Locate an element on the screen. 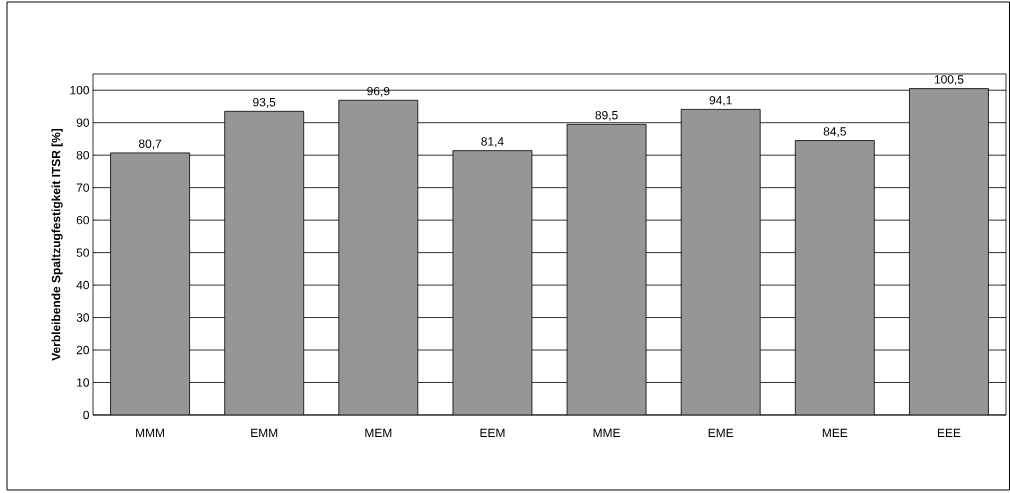 Image resolution: width=1010 pixels, height=493 pixels. y-tick-label: 30 is located at coordinates (83, 317).